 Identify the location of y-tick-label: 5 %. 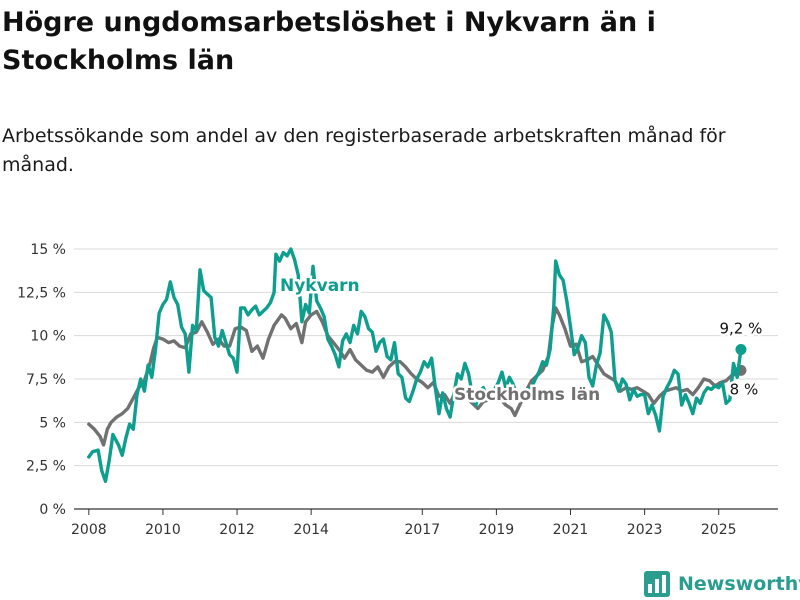
(52, 423).